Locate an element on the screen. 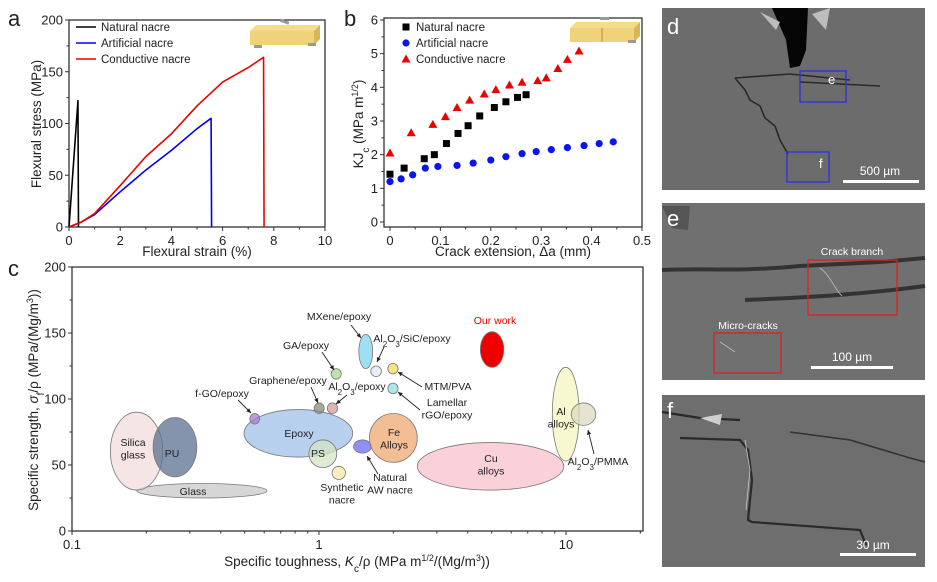 The width and height of the screenshot is (937, 582). y-axis-label: KJc (MPa m1/2) is located at coordinates (361, 124).